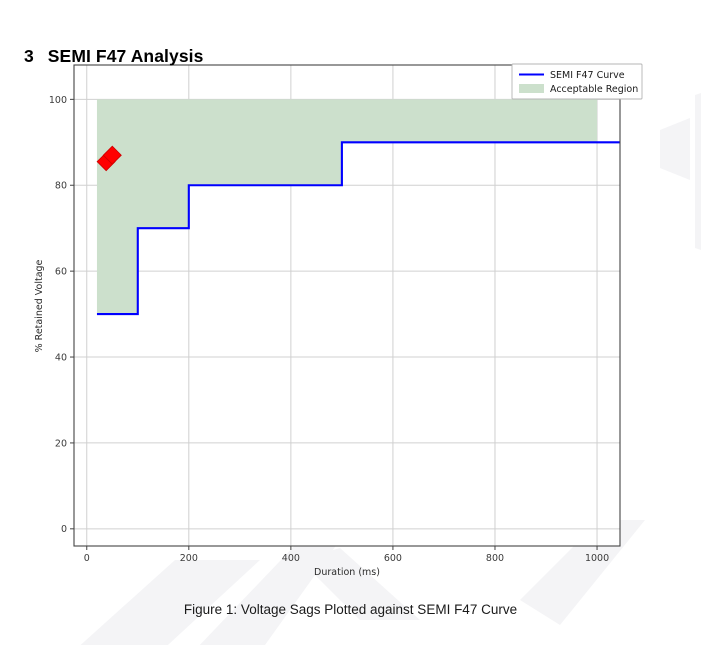  I want to click on svg-text: 800, so click(495, 558).